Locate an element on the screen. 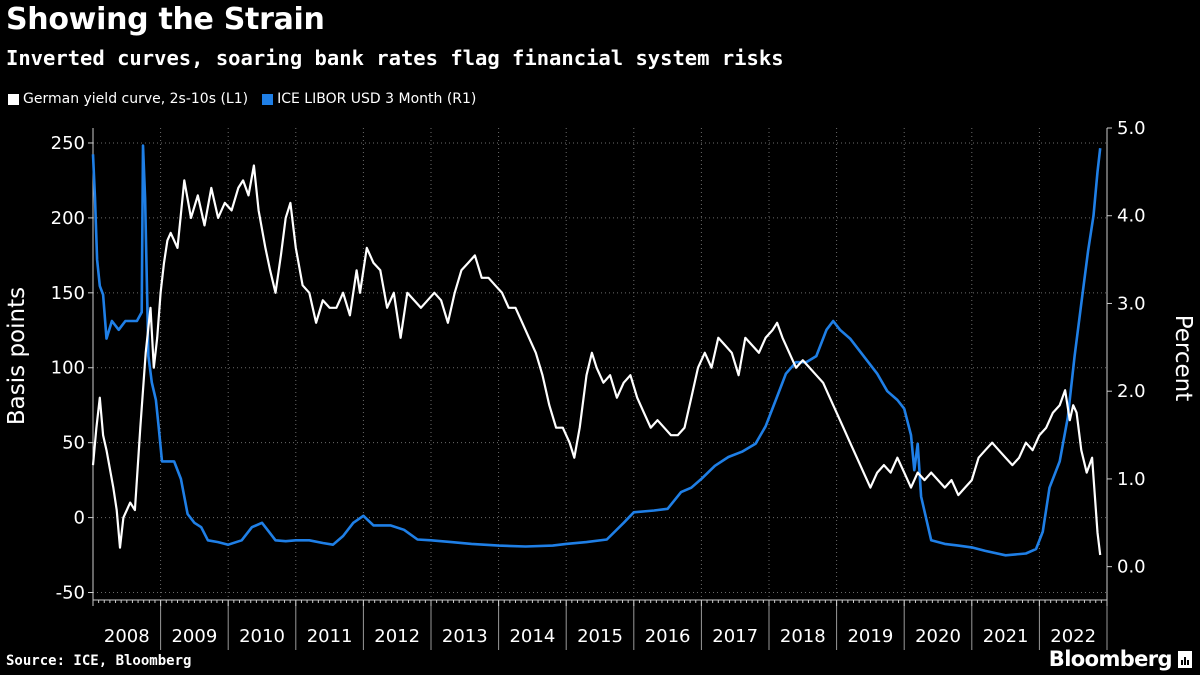 This screenshot has width=1200, height=675. y-axis-right-label: Percent is located at coordinates (1183, 358).